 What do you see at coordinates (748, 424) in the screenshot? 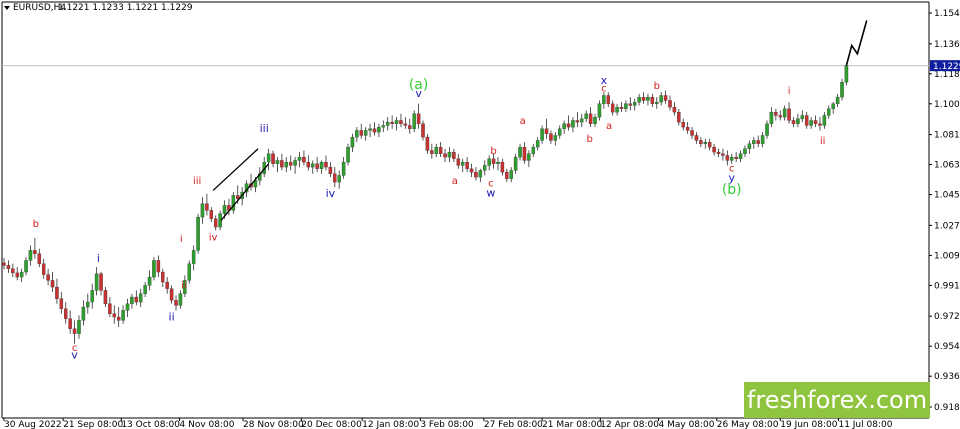
I see `time-tick-label: 26 May 08:00` at bounding box center [748, 424].